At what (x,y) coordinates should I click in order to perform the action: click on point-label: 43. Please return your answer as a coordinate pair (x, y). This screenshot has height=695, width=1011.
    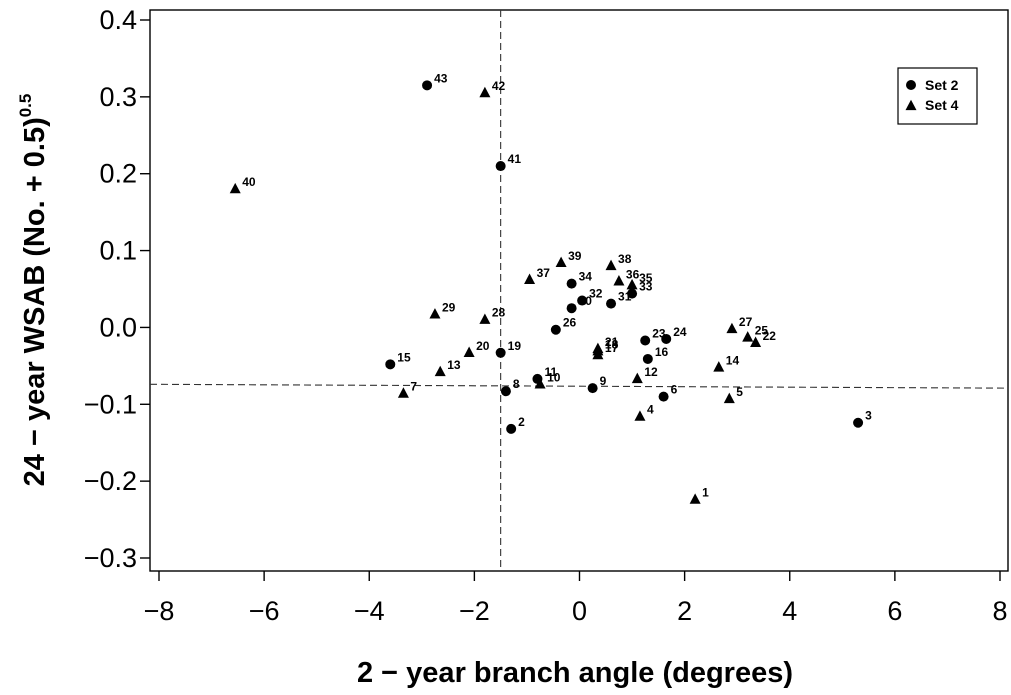
    Looking at the image, I should click on (441, 78).